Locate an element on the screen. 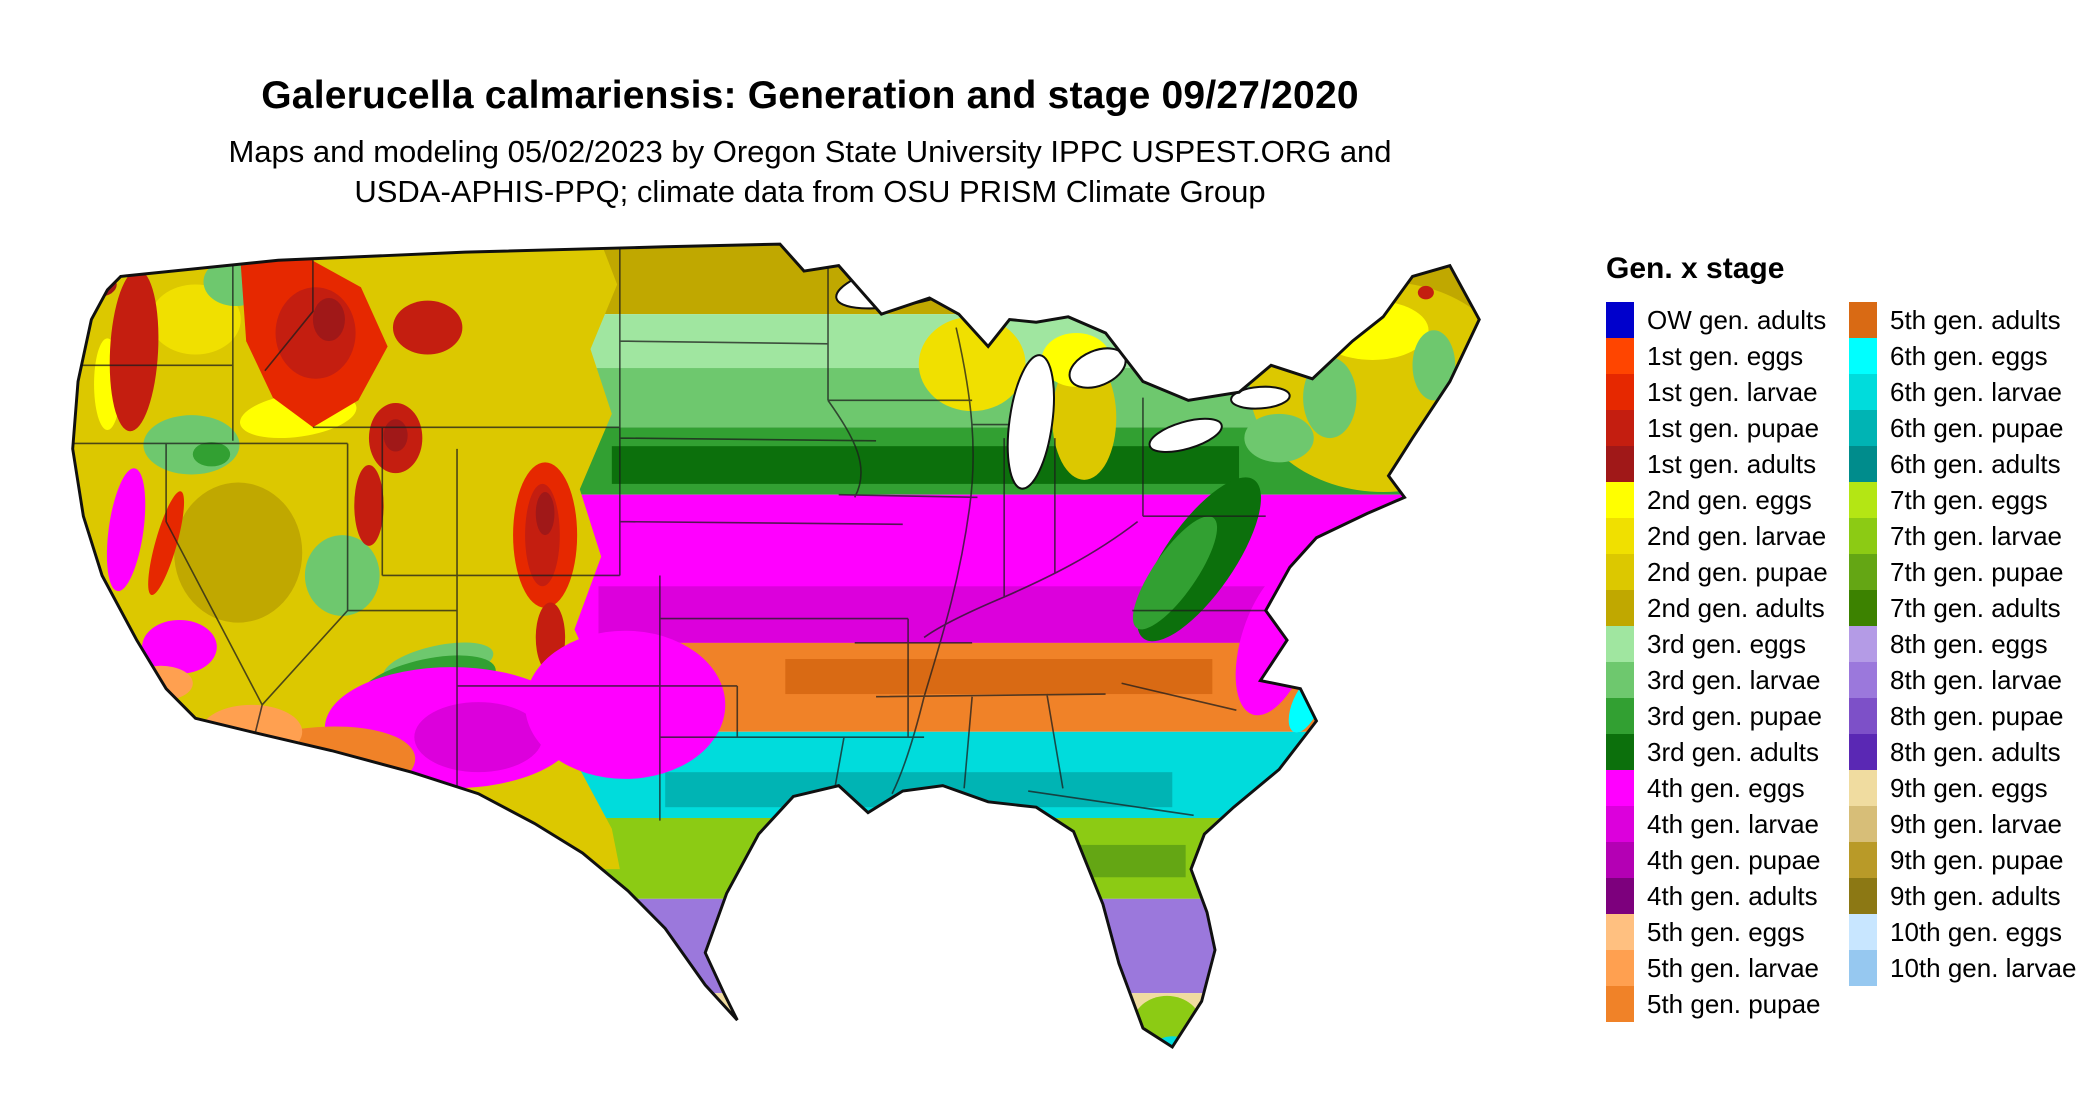 Image resolution: width=2100 pixels, height=1116 pixels. legend-item-label: 4th gen. adults is located at coordinates (1732, 896).